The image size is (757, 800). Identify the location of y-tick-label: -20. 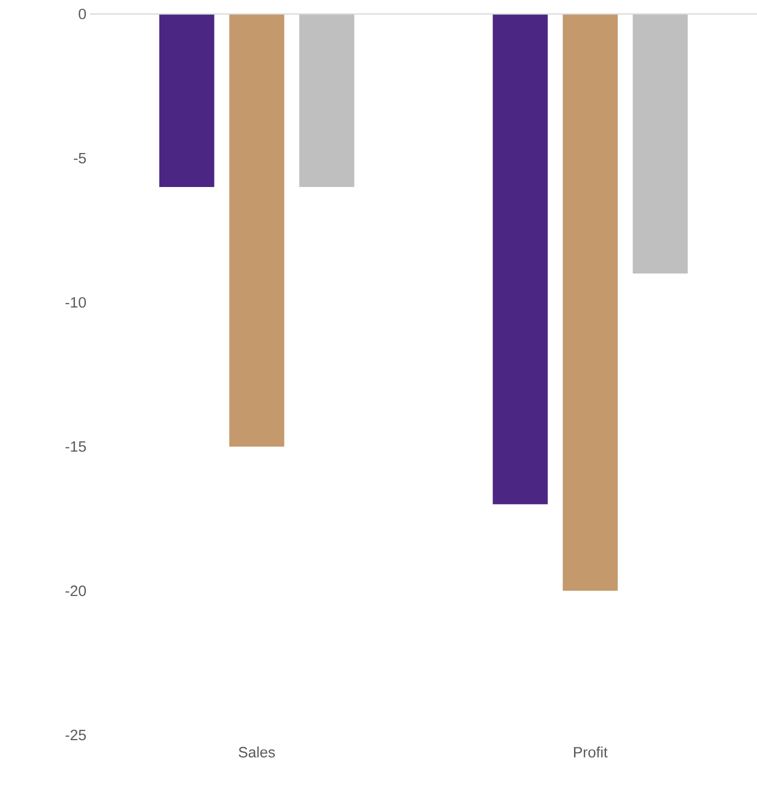
(76, 591).